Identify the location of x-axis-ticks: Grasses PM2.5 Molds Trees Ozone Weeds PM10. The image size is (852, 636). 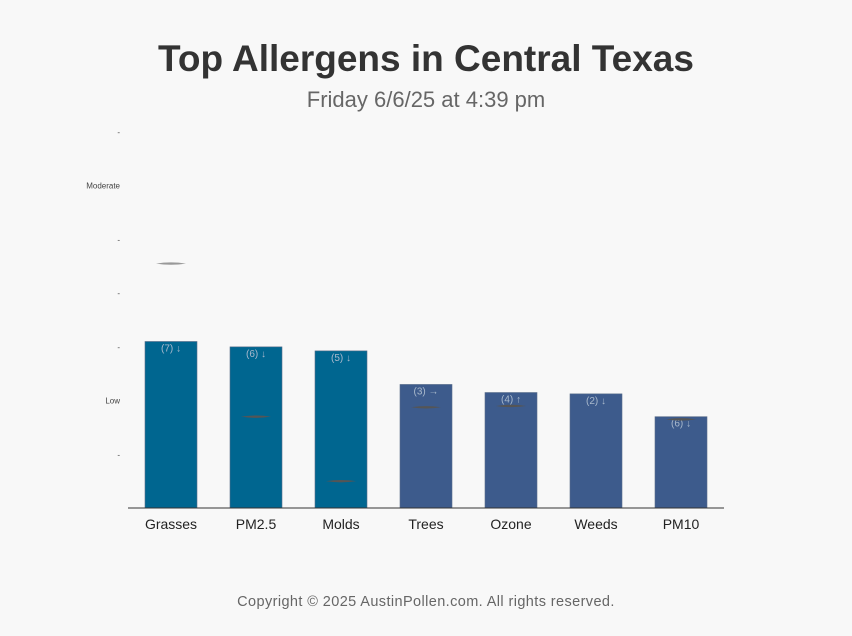
(422, 524).